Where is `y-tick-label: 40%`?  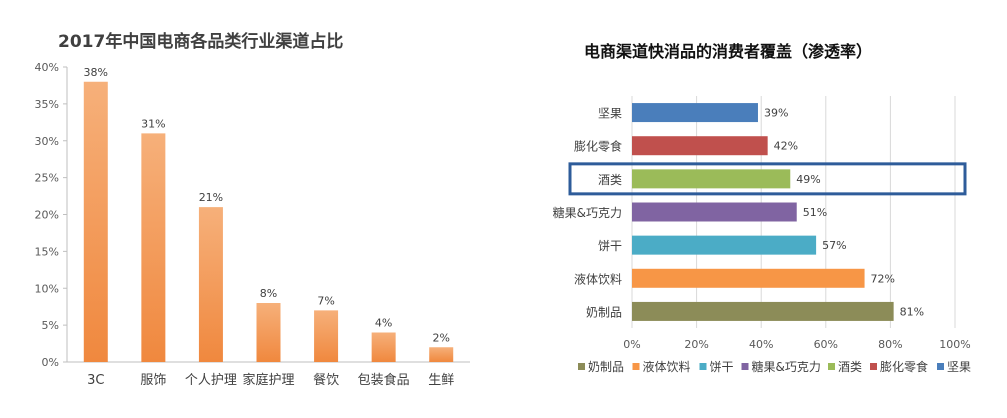
y-tick-label: 40% is located at coordinates (47, 67).